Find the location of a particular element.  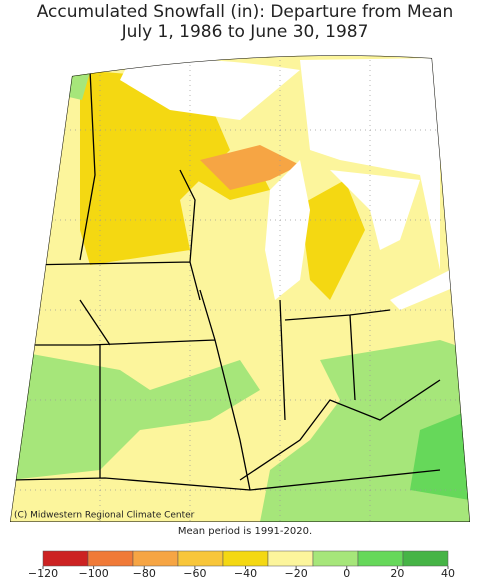

lake-erie is located at coordinates (425, 290).